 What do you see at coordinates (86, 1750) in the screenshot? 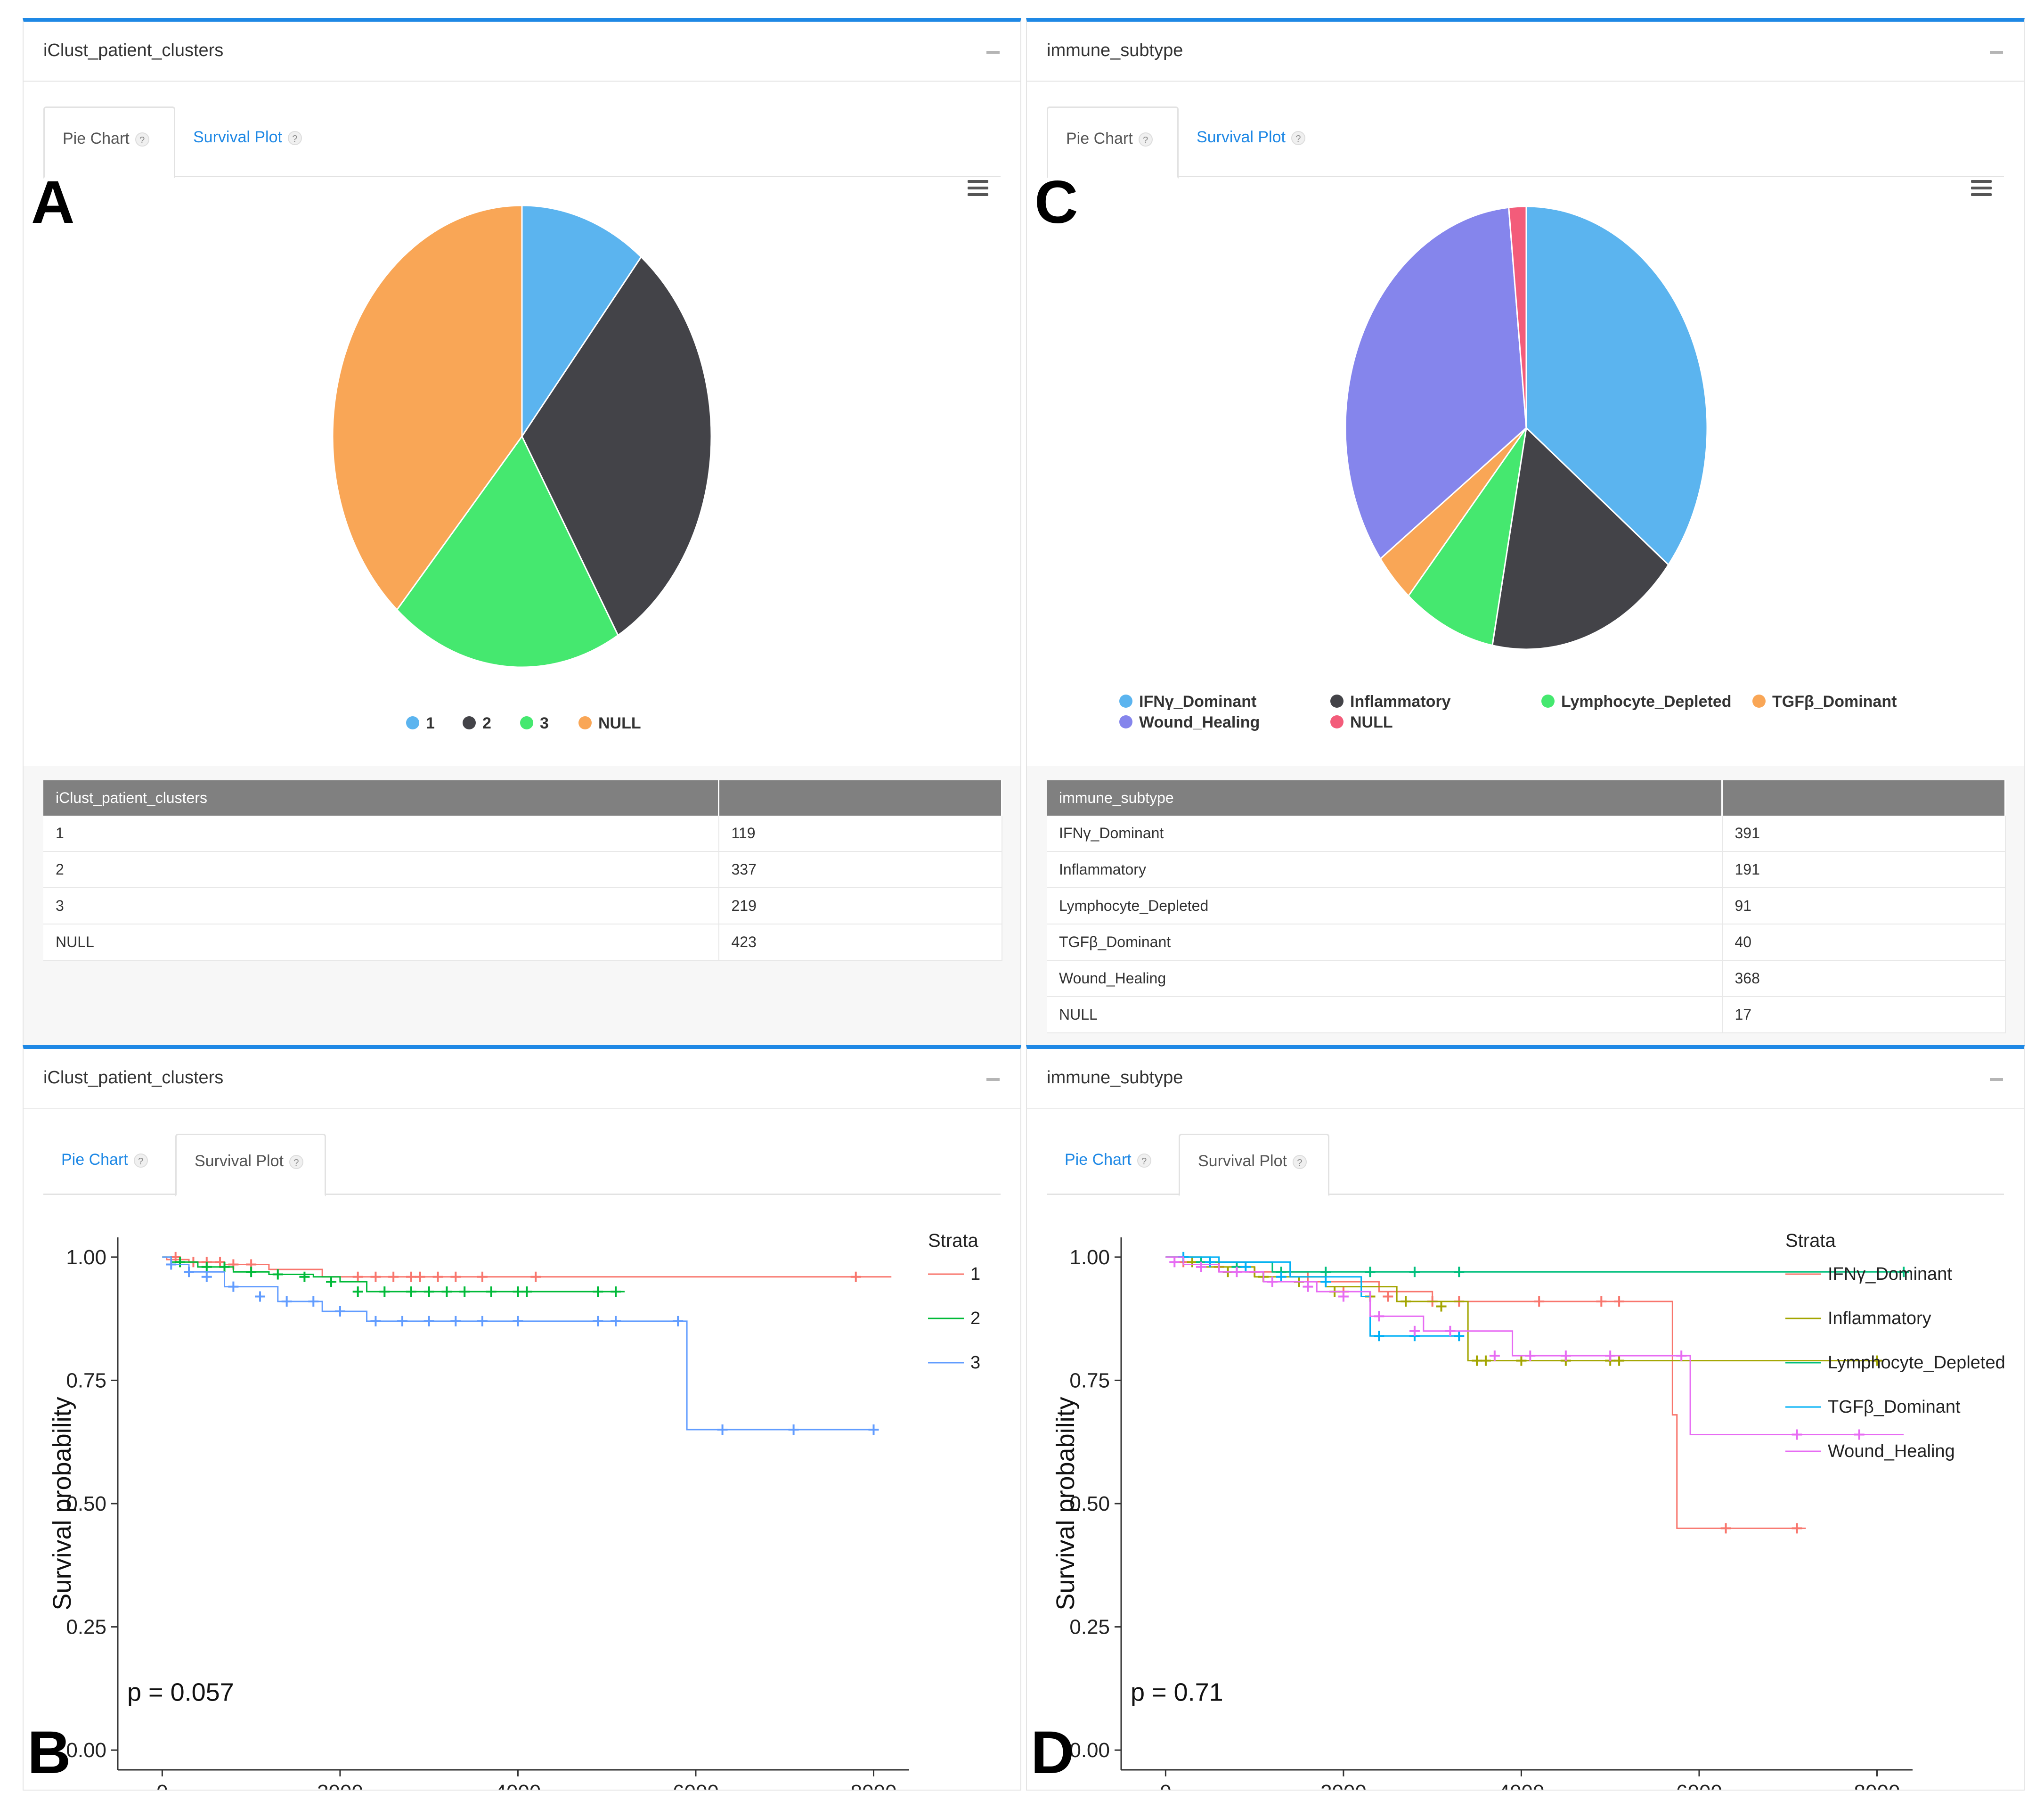
I see `y-tick-label: 0.00` at bounding box center [86, 1750].